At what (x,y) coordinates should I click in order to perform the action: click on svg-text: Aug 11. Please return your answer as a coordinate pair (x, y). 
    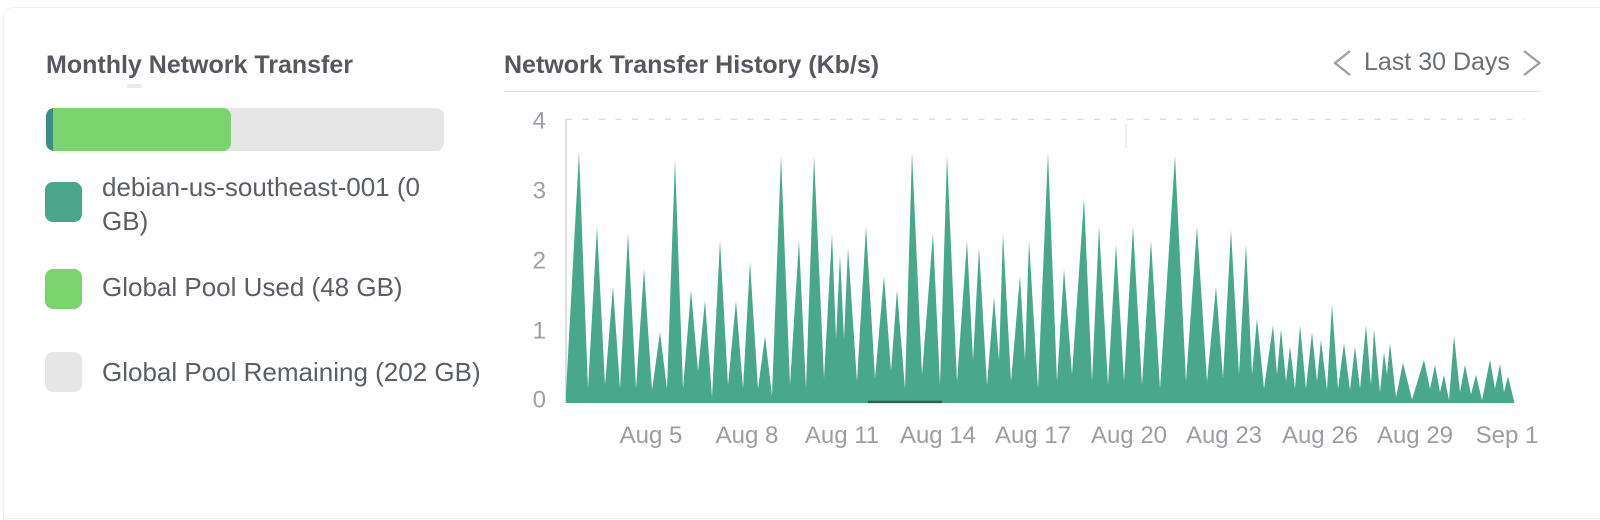
    Looking at the image, I should click on (842, 435).